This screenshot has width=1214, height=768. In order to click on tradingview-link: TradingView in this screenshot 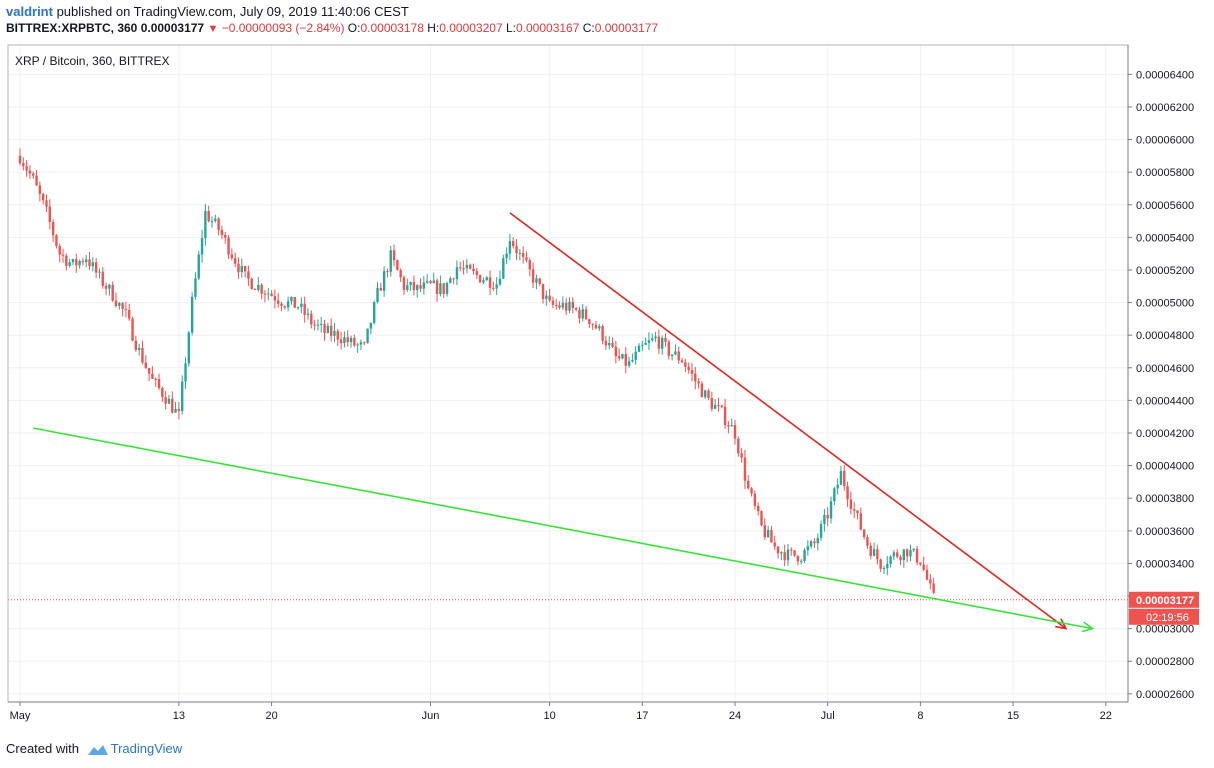, I will do `click(146, 748)`.